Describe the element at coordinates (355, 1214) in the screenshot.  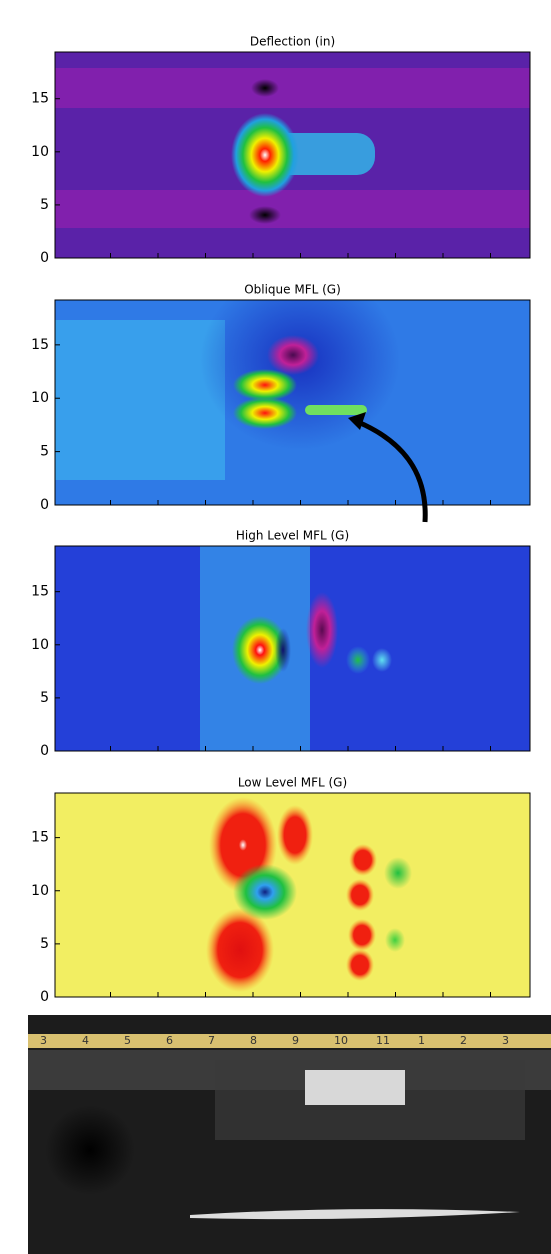
I see `photo-streak` at that location.